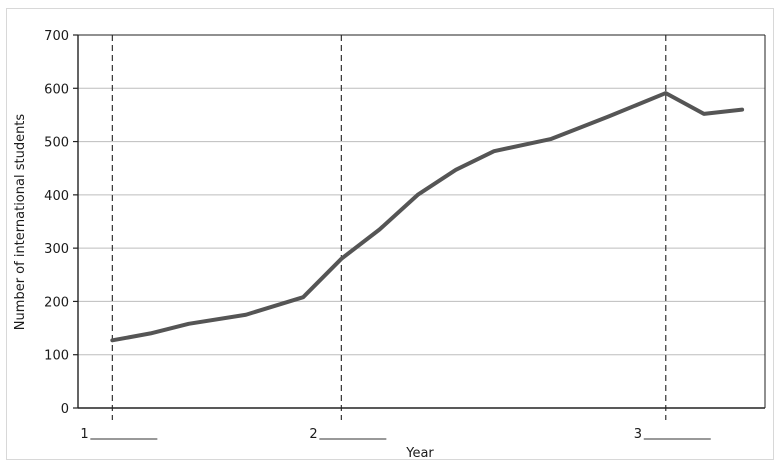 This screenshot has height=466, width=780. Describe the element at coordinates (638, 434) in the screenshot. I see `year-marker-label: 3` at that location.